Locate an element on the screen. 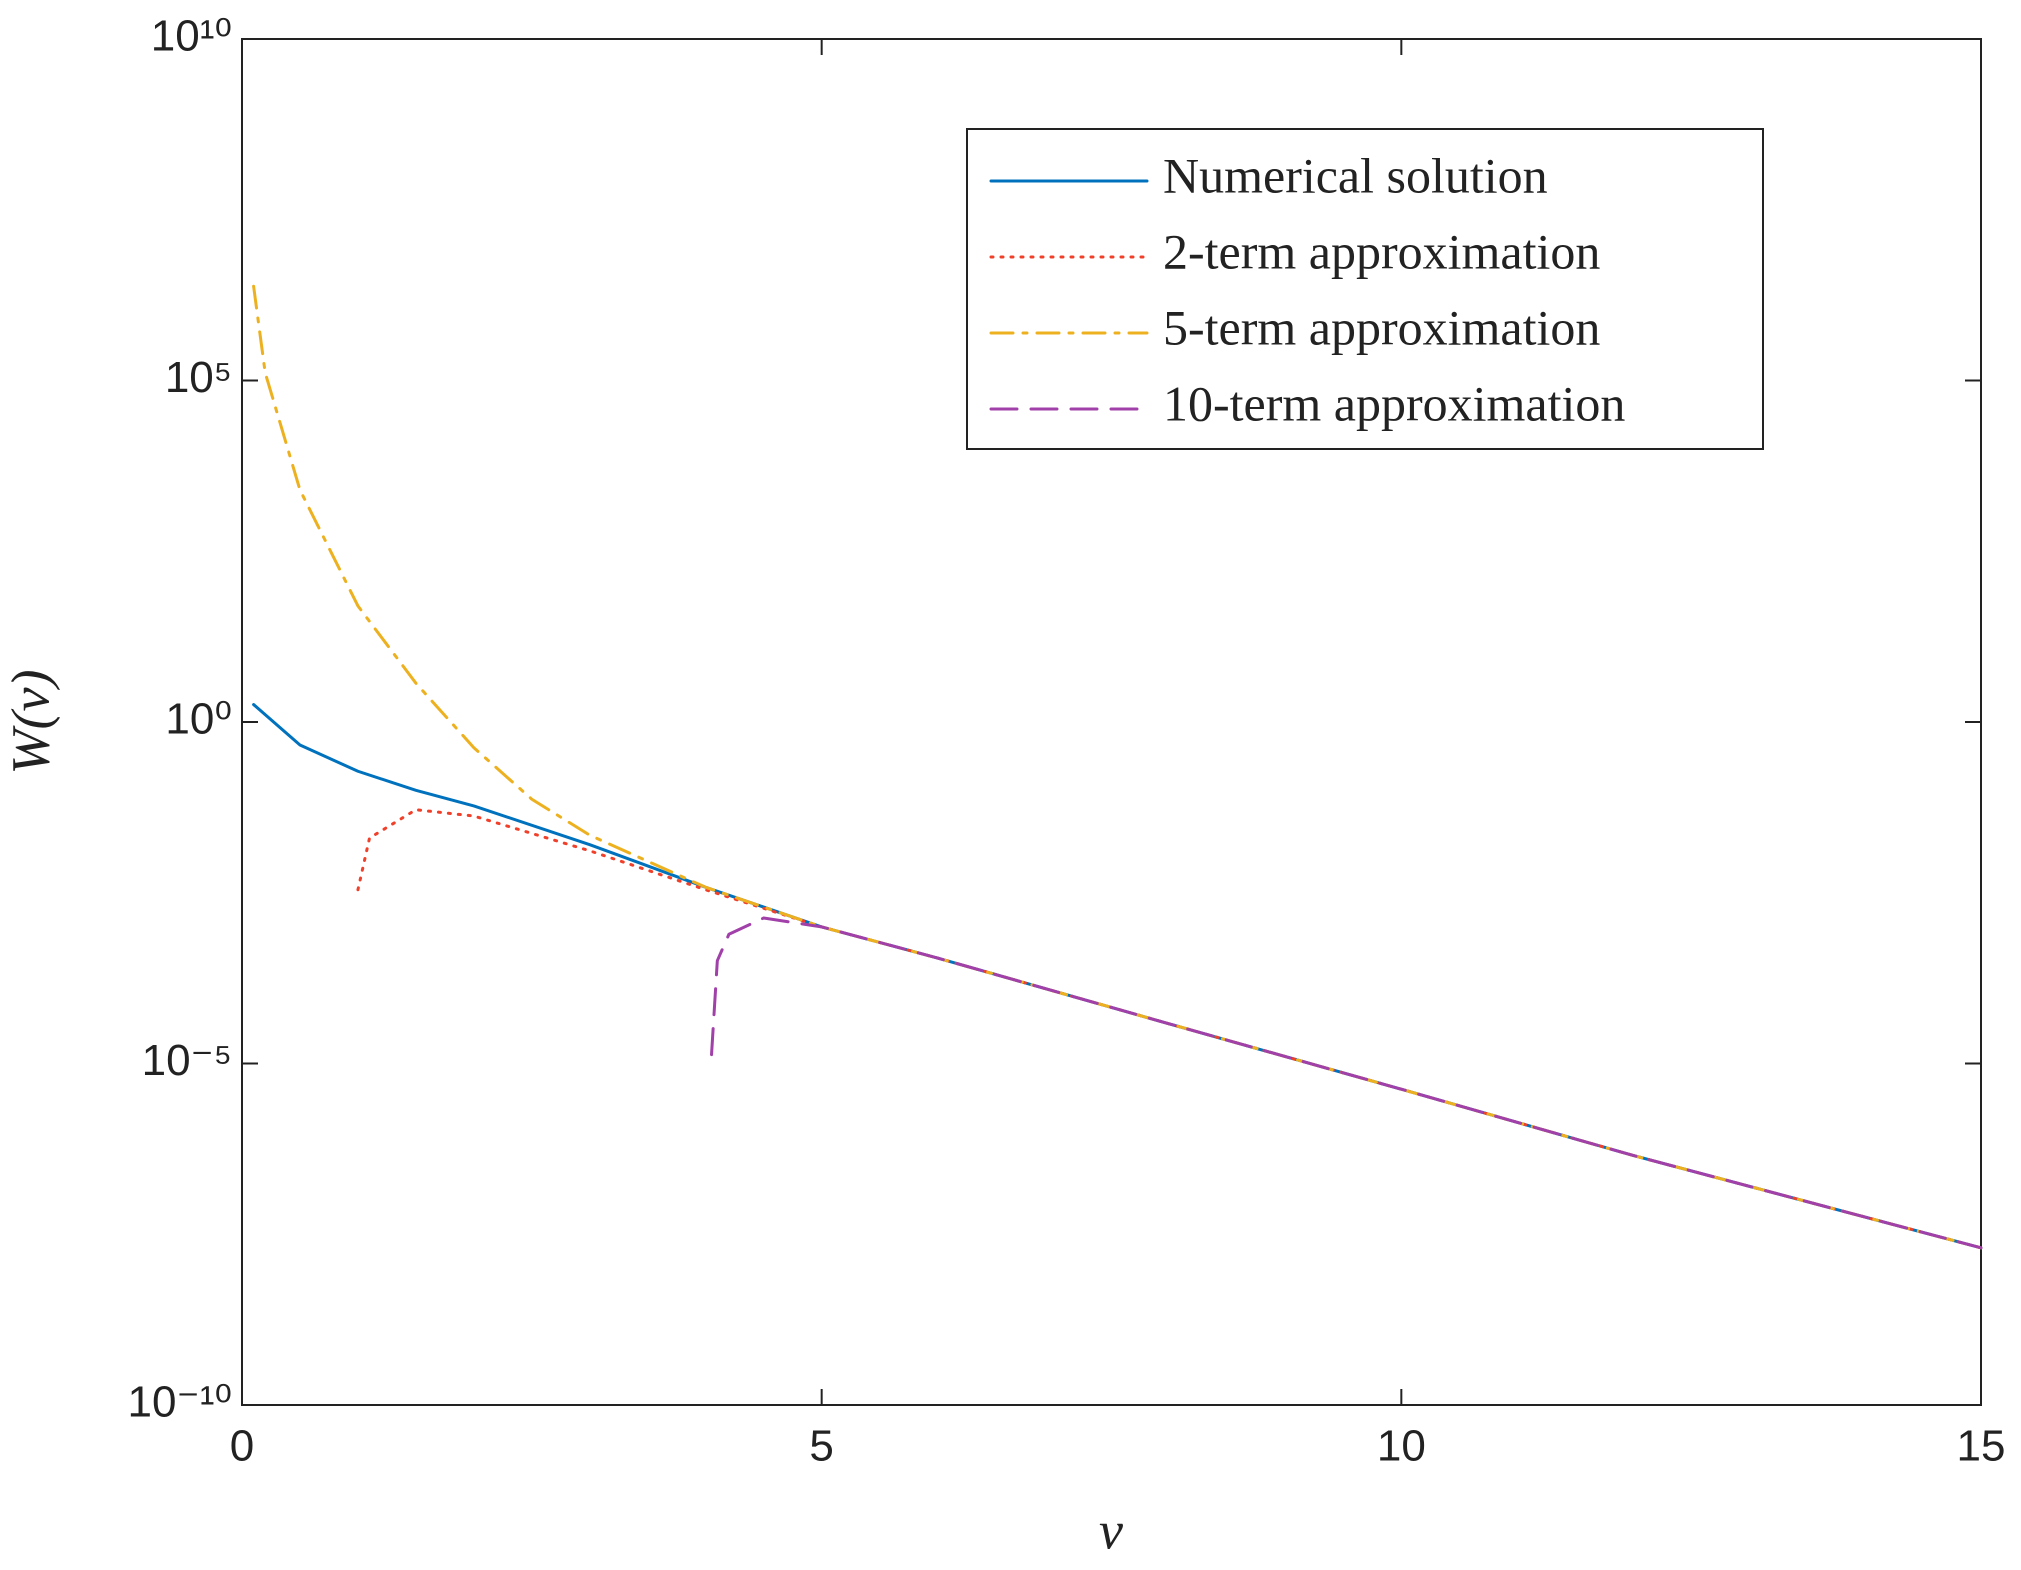 This screenshot has height=1570, width=2021. y-tick-label: 10⁰ is located at coordinates (198, 719).